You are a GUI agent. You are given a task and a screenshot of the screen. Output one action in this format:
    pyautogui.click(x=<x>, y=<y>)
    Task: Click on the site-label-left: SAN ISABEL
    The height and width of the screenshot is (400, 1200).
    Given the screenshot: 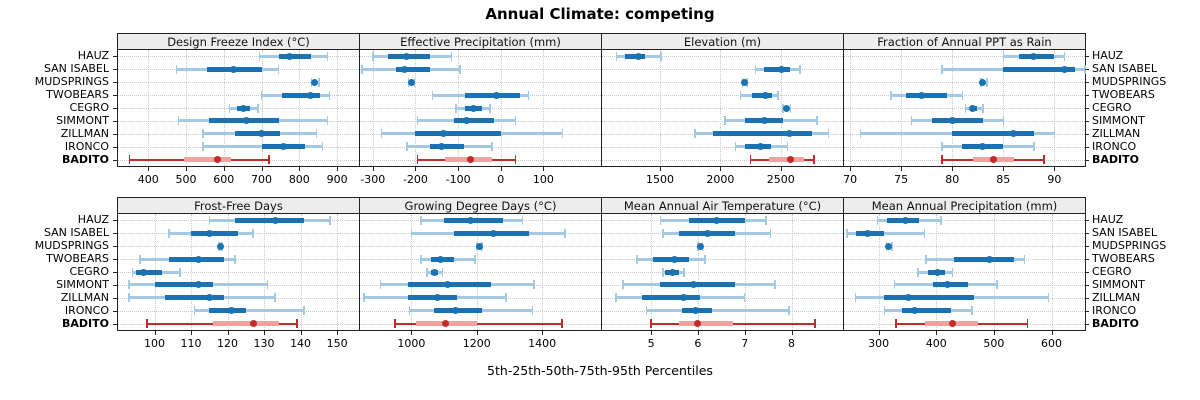 What is the action you would take?
    pyautogui.click(x=76, y=233)
    